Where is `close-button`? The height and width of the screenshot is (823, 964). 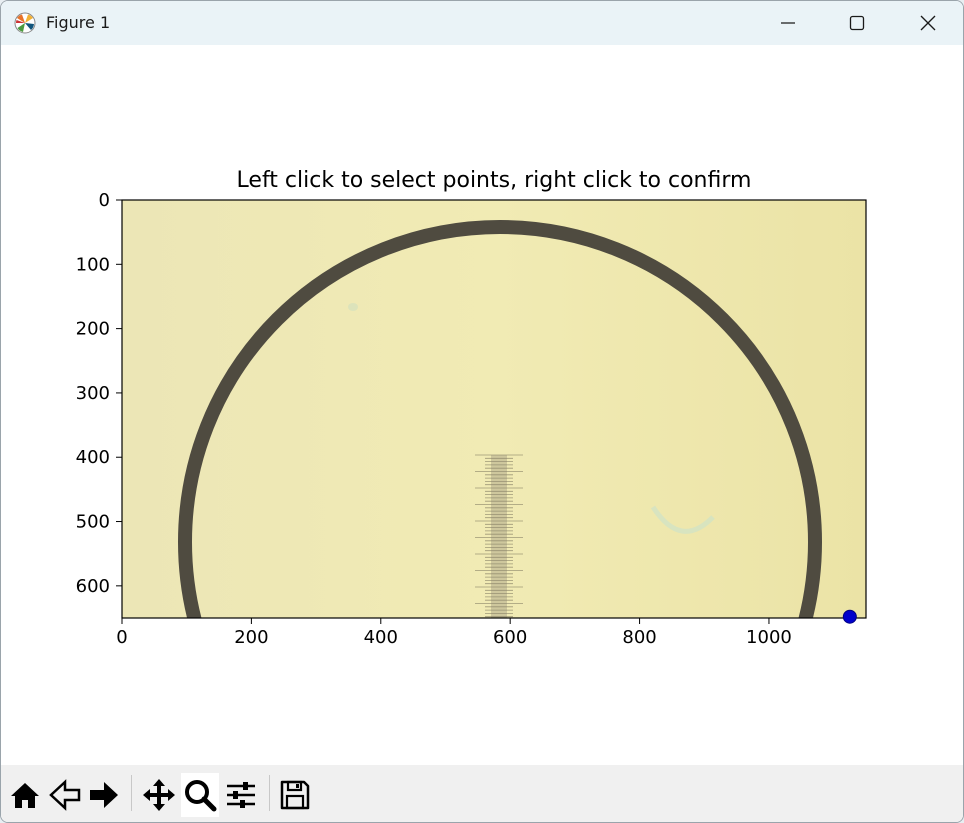 close-button is located at coordinates (928, 23).